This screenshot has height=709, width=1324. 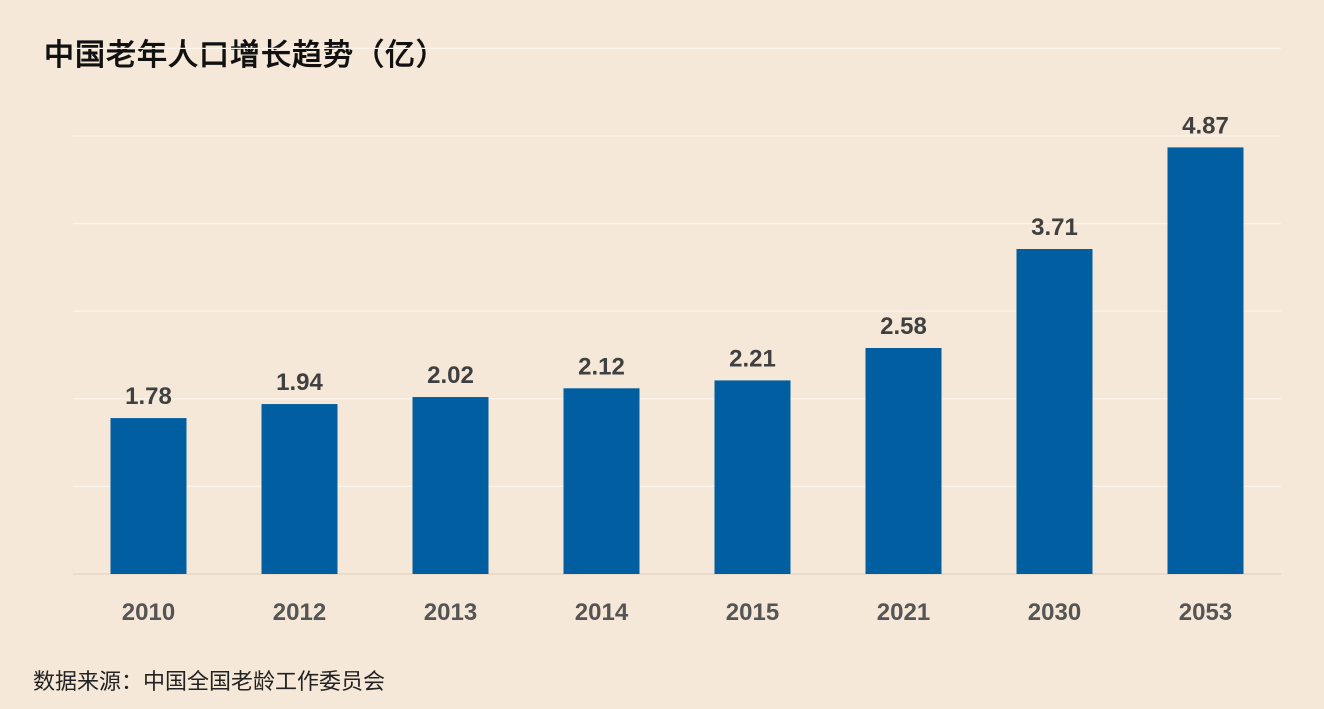 I want to click on bar-2012, so click(x=299, y=489).